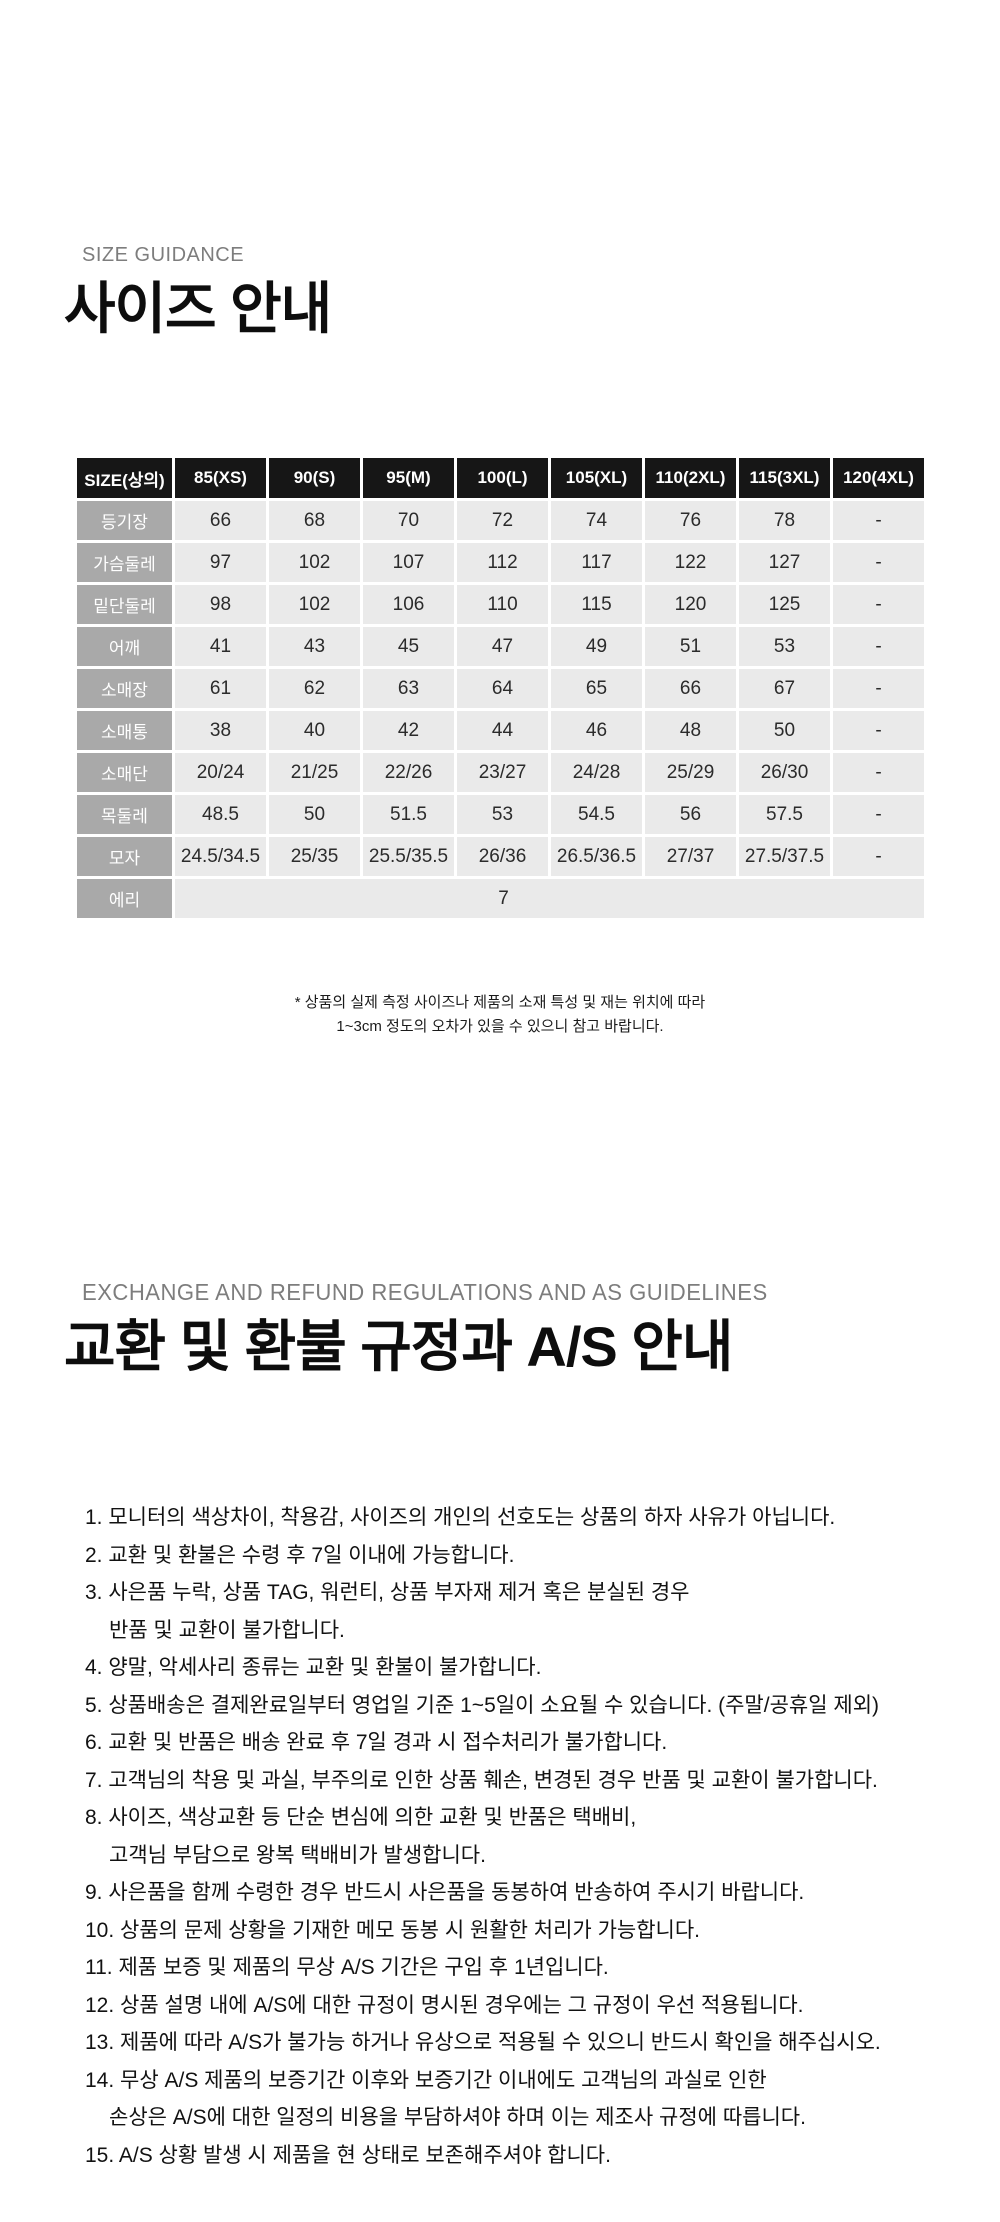  Describe the element at coordinates (220, 688) in the screenshot. I see `size-cell: 61` at that location.